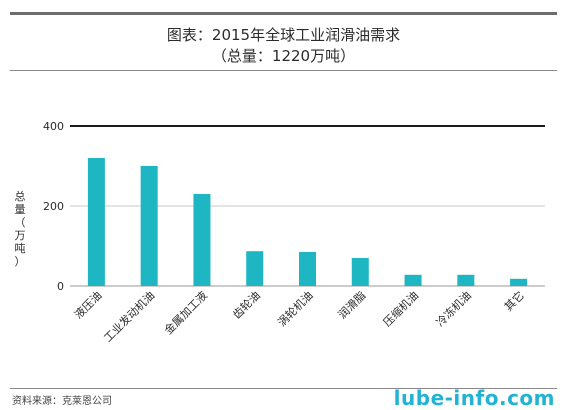 The image size is (567, 410). What do you see at coordinates (185, 312) in the screenshot?
I see `x-tick-label: 金属加工液` at bounding box center [185, 312].